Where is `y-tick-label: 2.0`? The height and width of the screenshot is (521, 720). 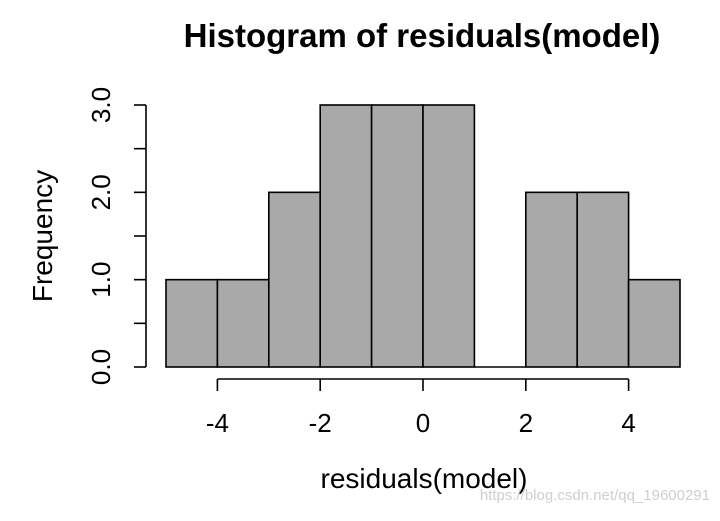 y-tick-label: 2.0 is located at coordinates (101, 192).